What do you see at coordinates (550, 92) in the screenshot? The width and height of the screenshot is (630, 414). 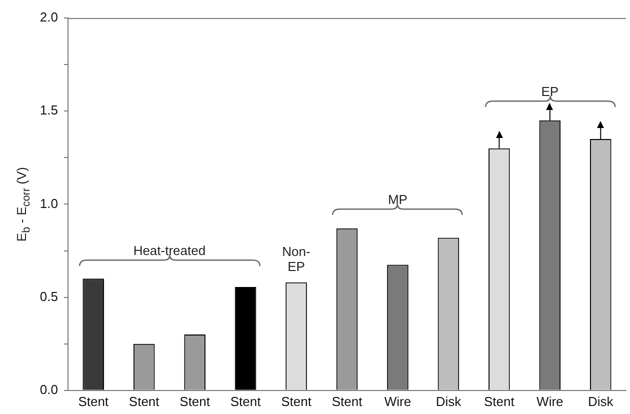 I see `annotation: EP` at bounding box center [550, 92].